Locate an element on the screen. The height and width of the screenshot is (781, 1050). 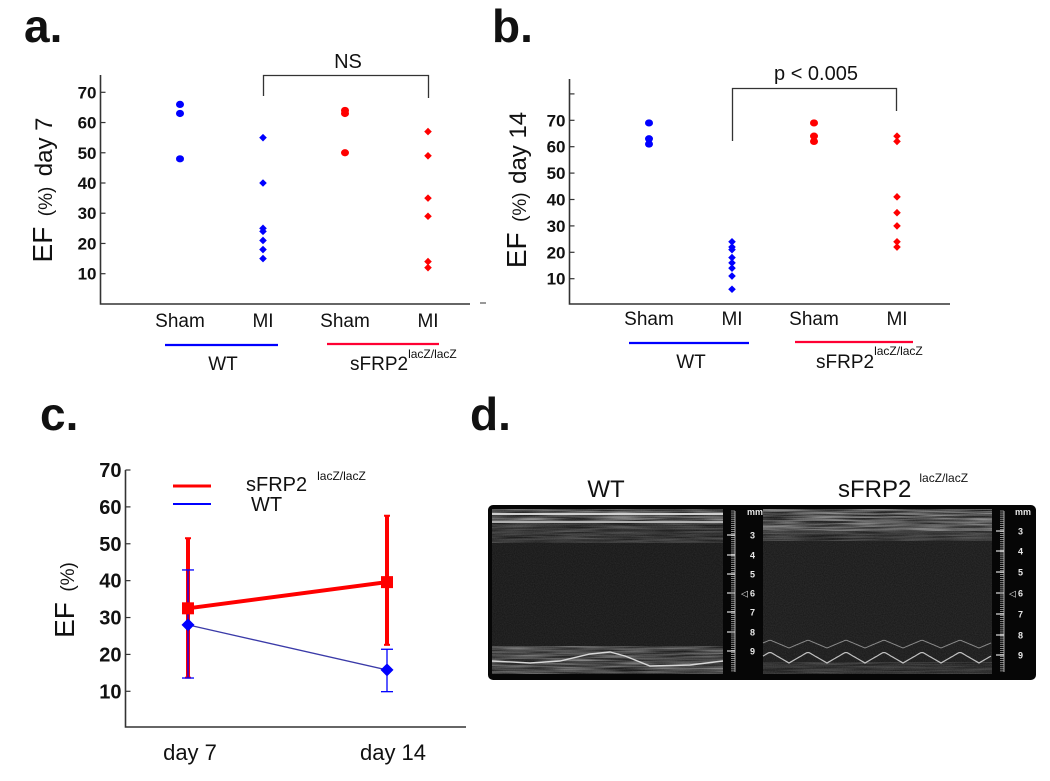
y-axis-label-a: EF (%) day 7 is located at coordinates (42, 190).